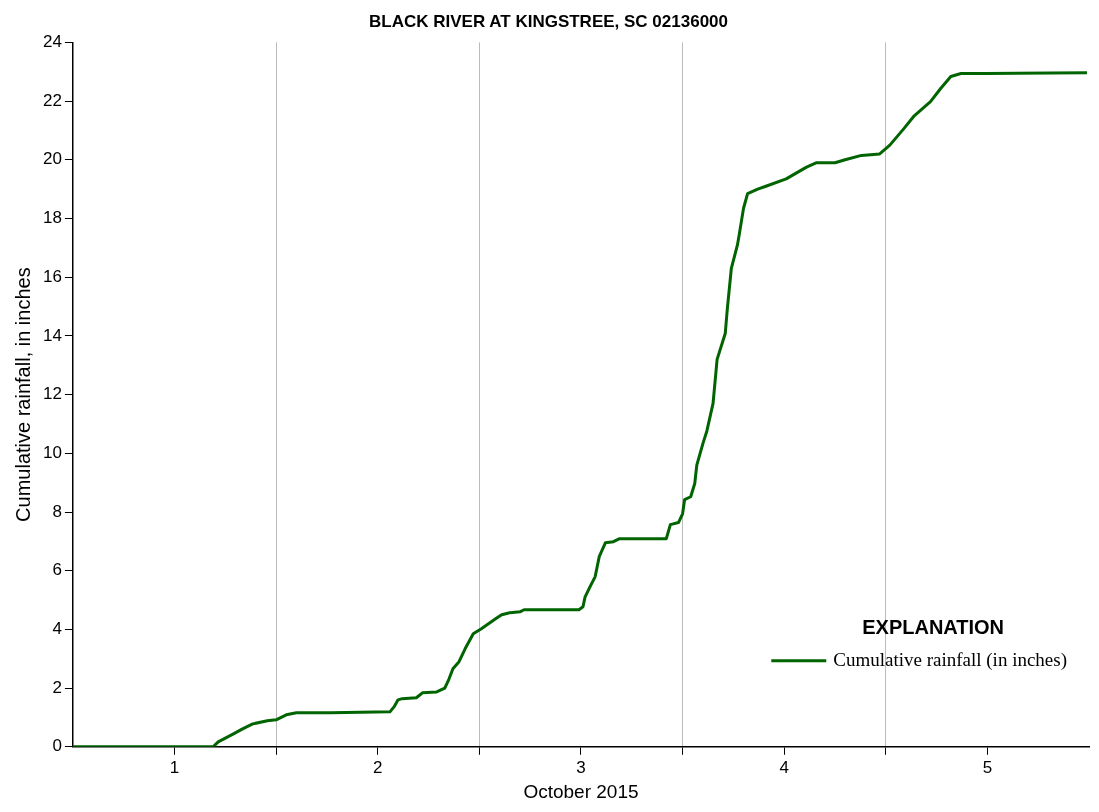  Describe the element at coordinates (52, 100) in the screenshot. I see `y-tick-label: 22` at that location.